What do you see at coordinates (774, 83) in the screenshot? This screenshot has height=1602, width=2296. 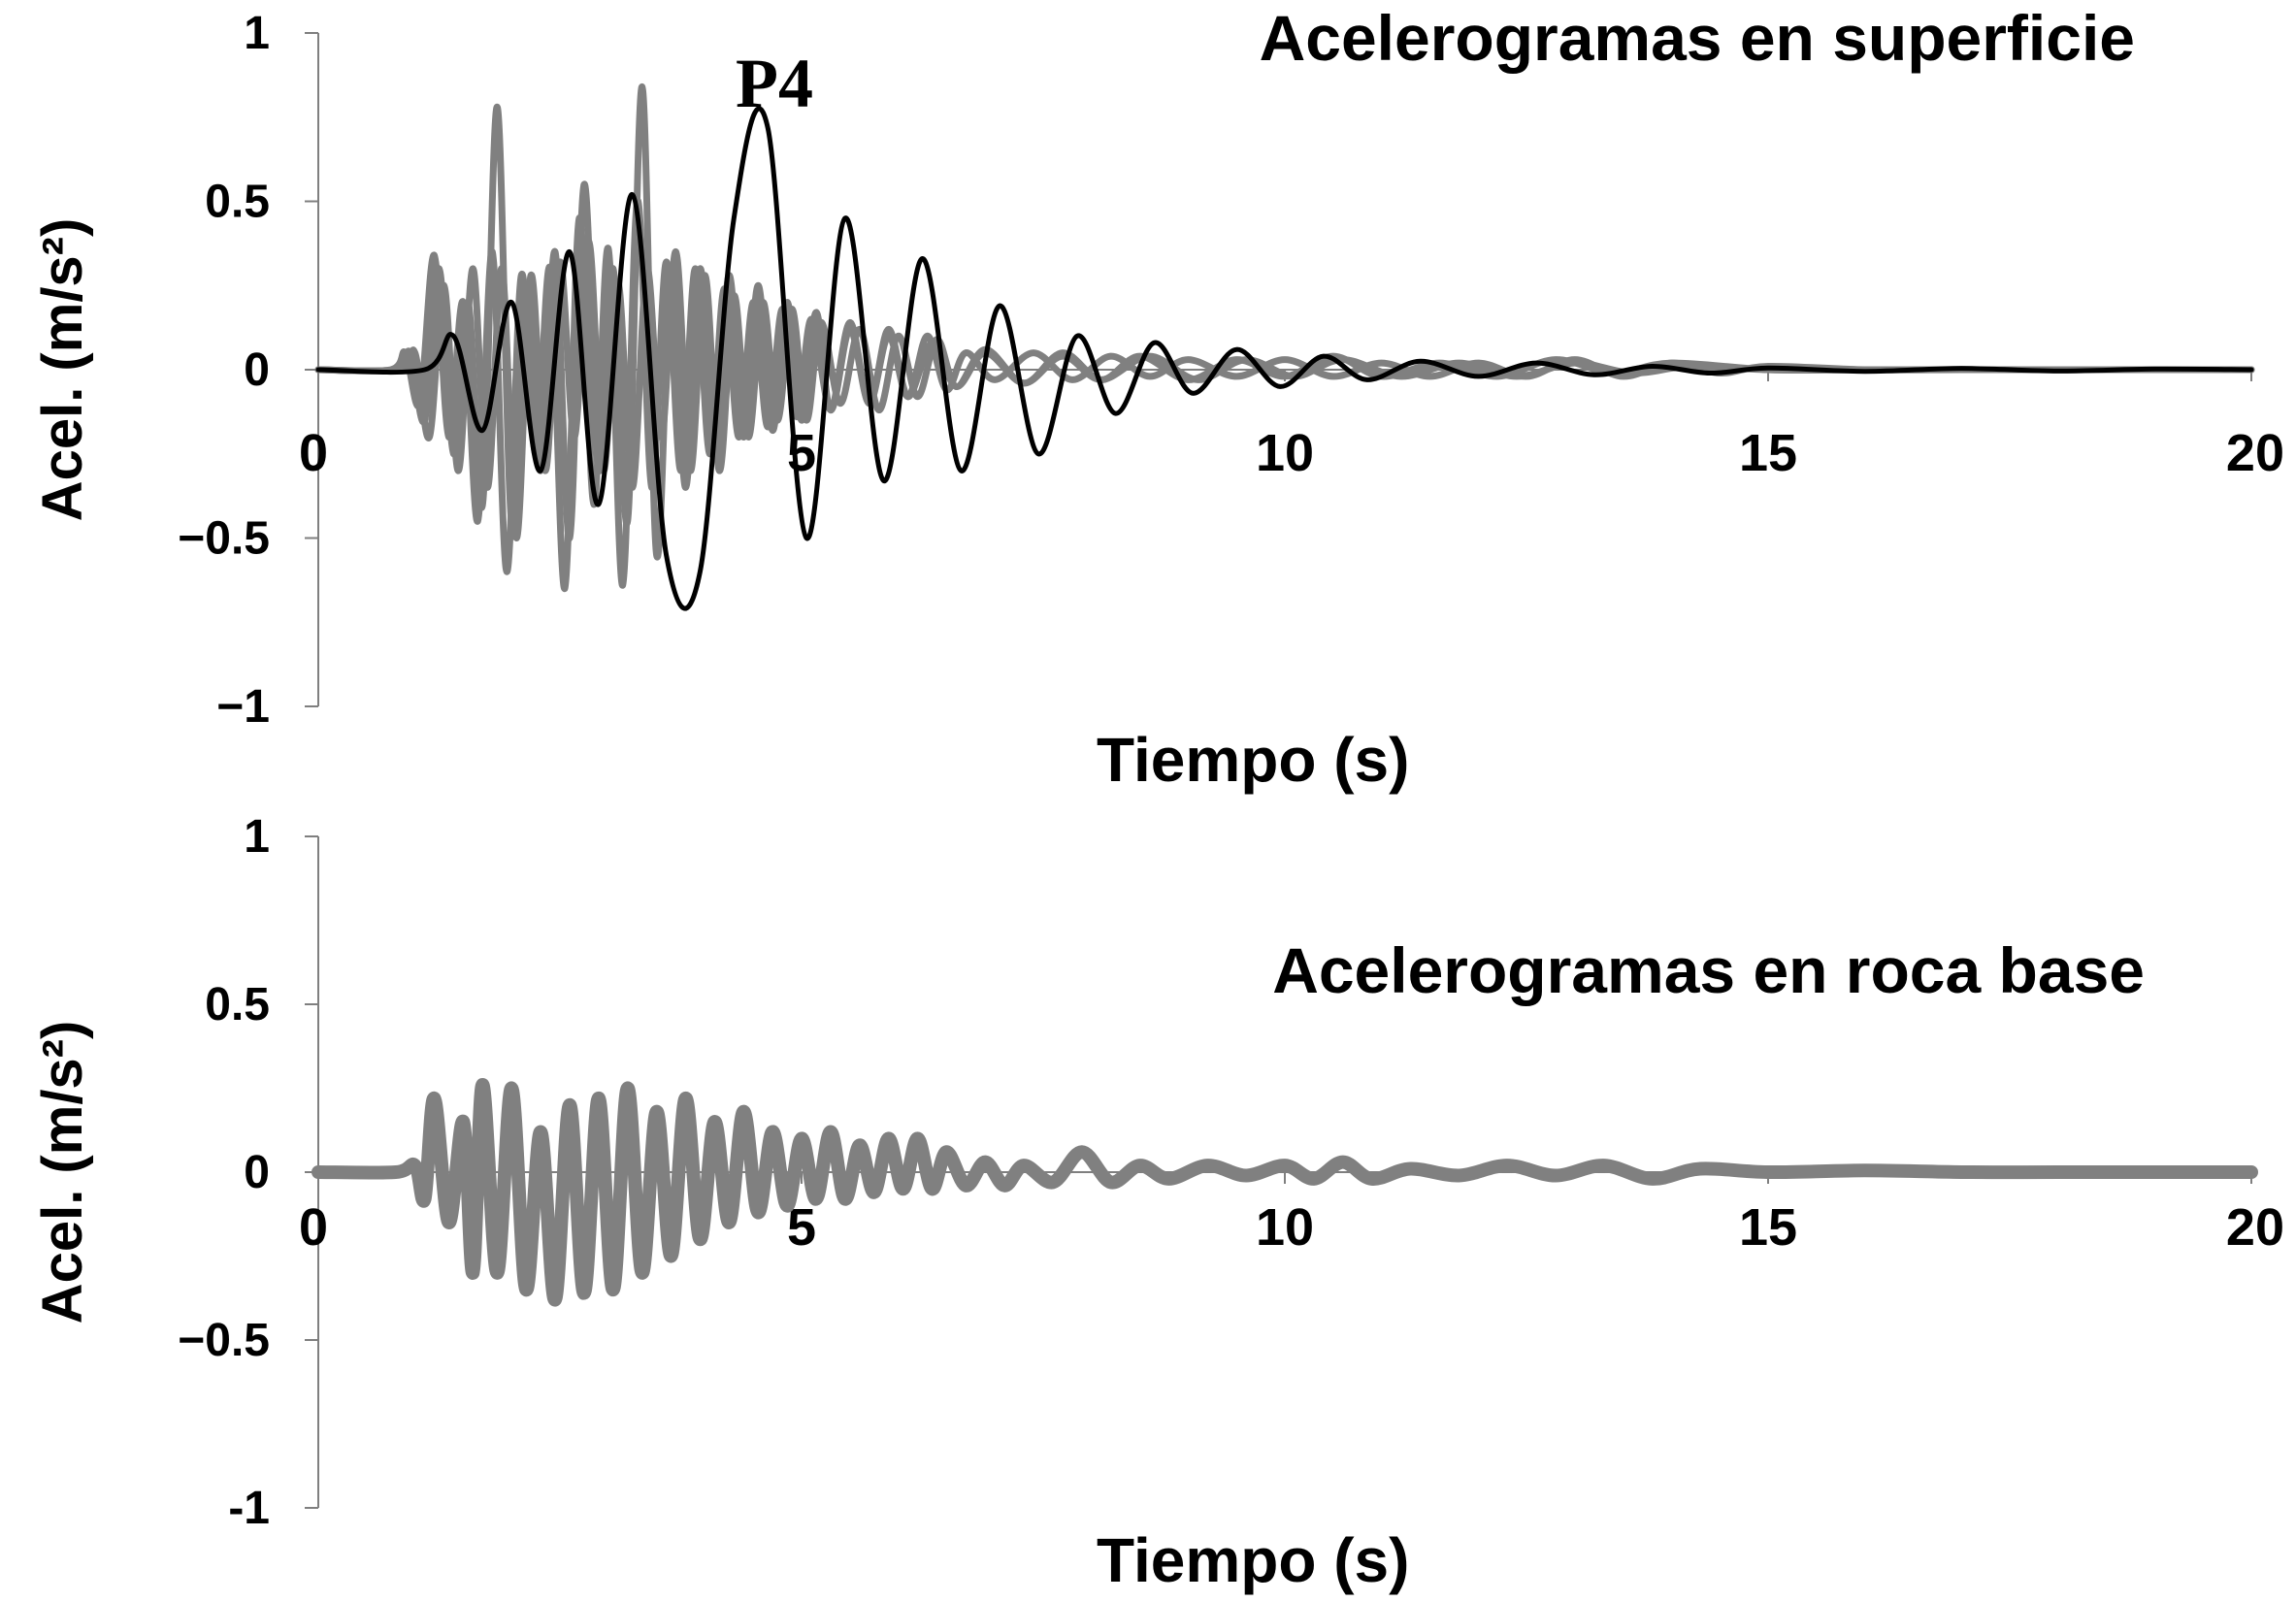 I see `annotation-label: P4` at bounding box center [774, 83].